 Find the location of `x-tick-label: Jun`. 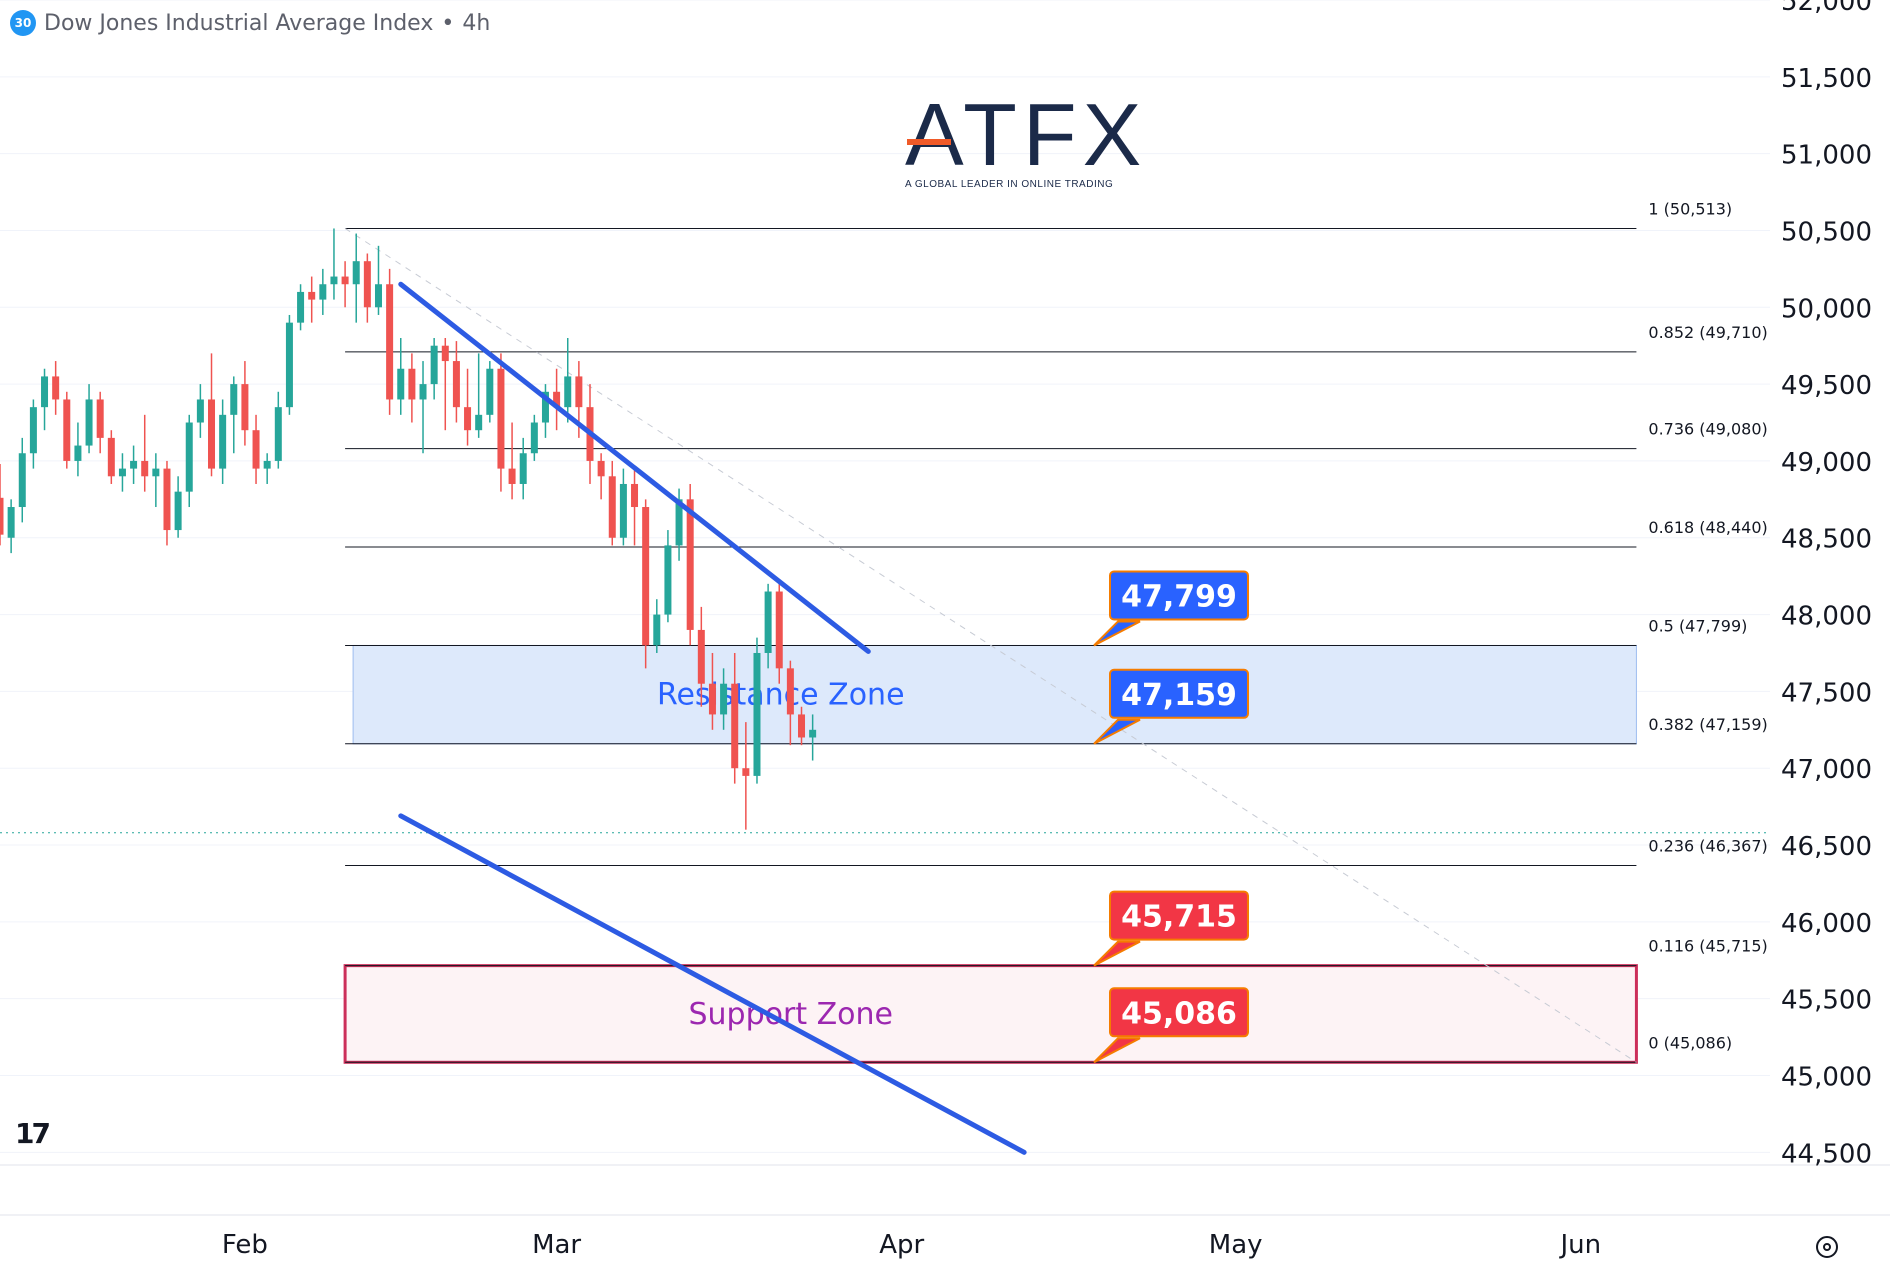

x-tick-label: Jun is located at coordinates (1579, 1245).